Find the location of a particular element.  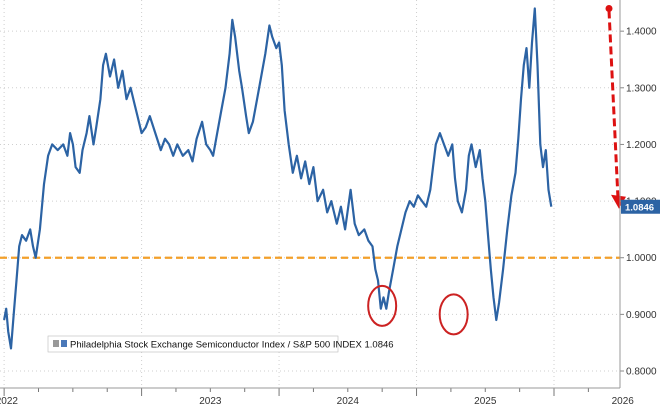

arrow-shaft is located at coordinates (613, 104).